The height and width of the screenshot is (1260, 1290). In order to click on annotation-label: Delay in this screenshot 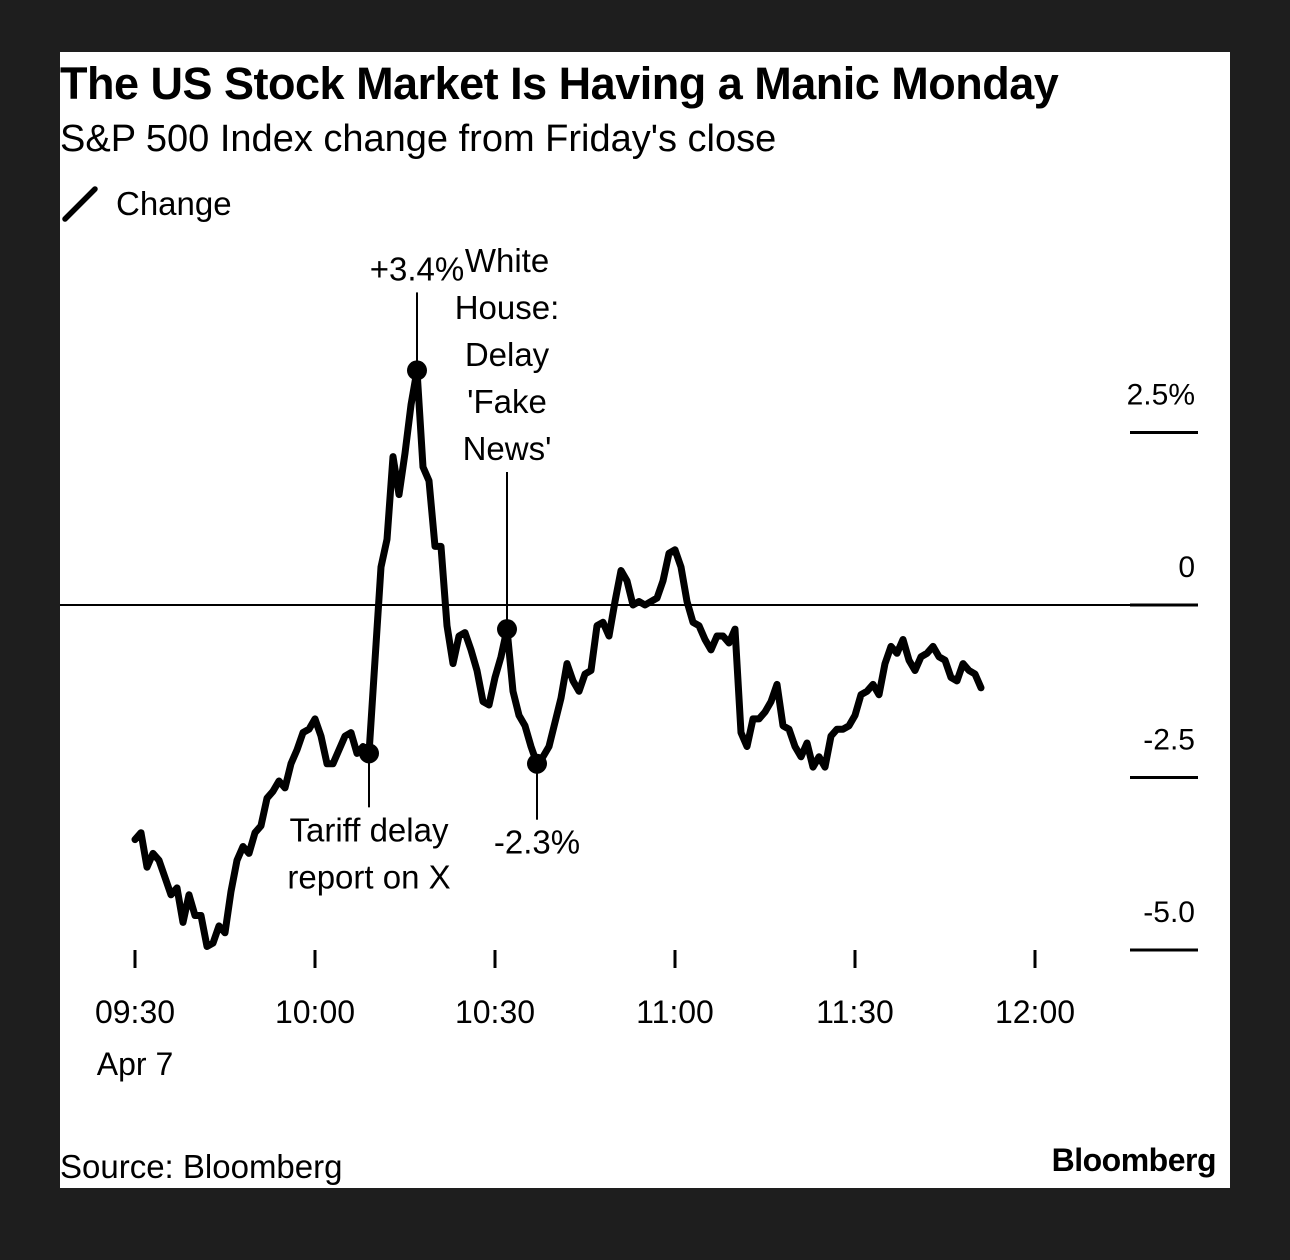, I will do `click(507, 354)`.